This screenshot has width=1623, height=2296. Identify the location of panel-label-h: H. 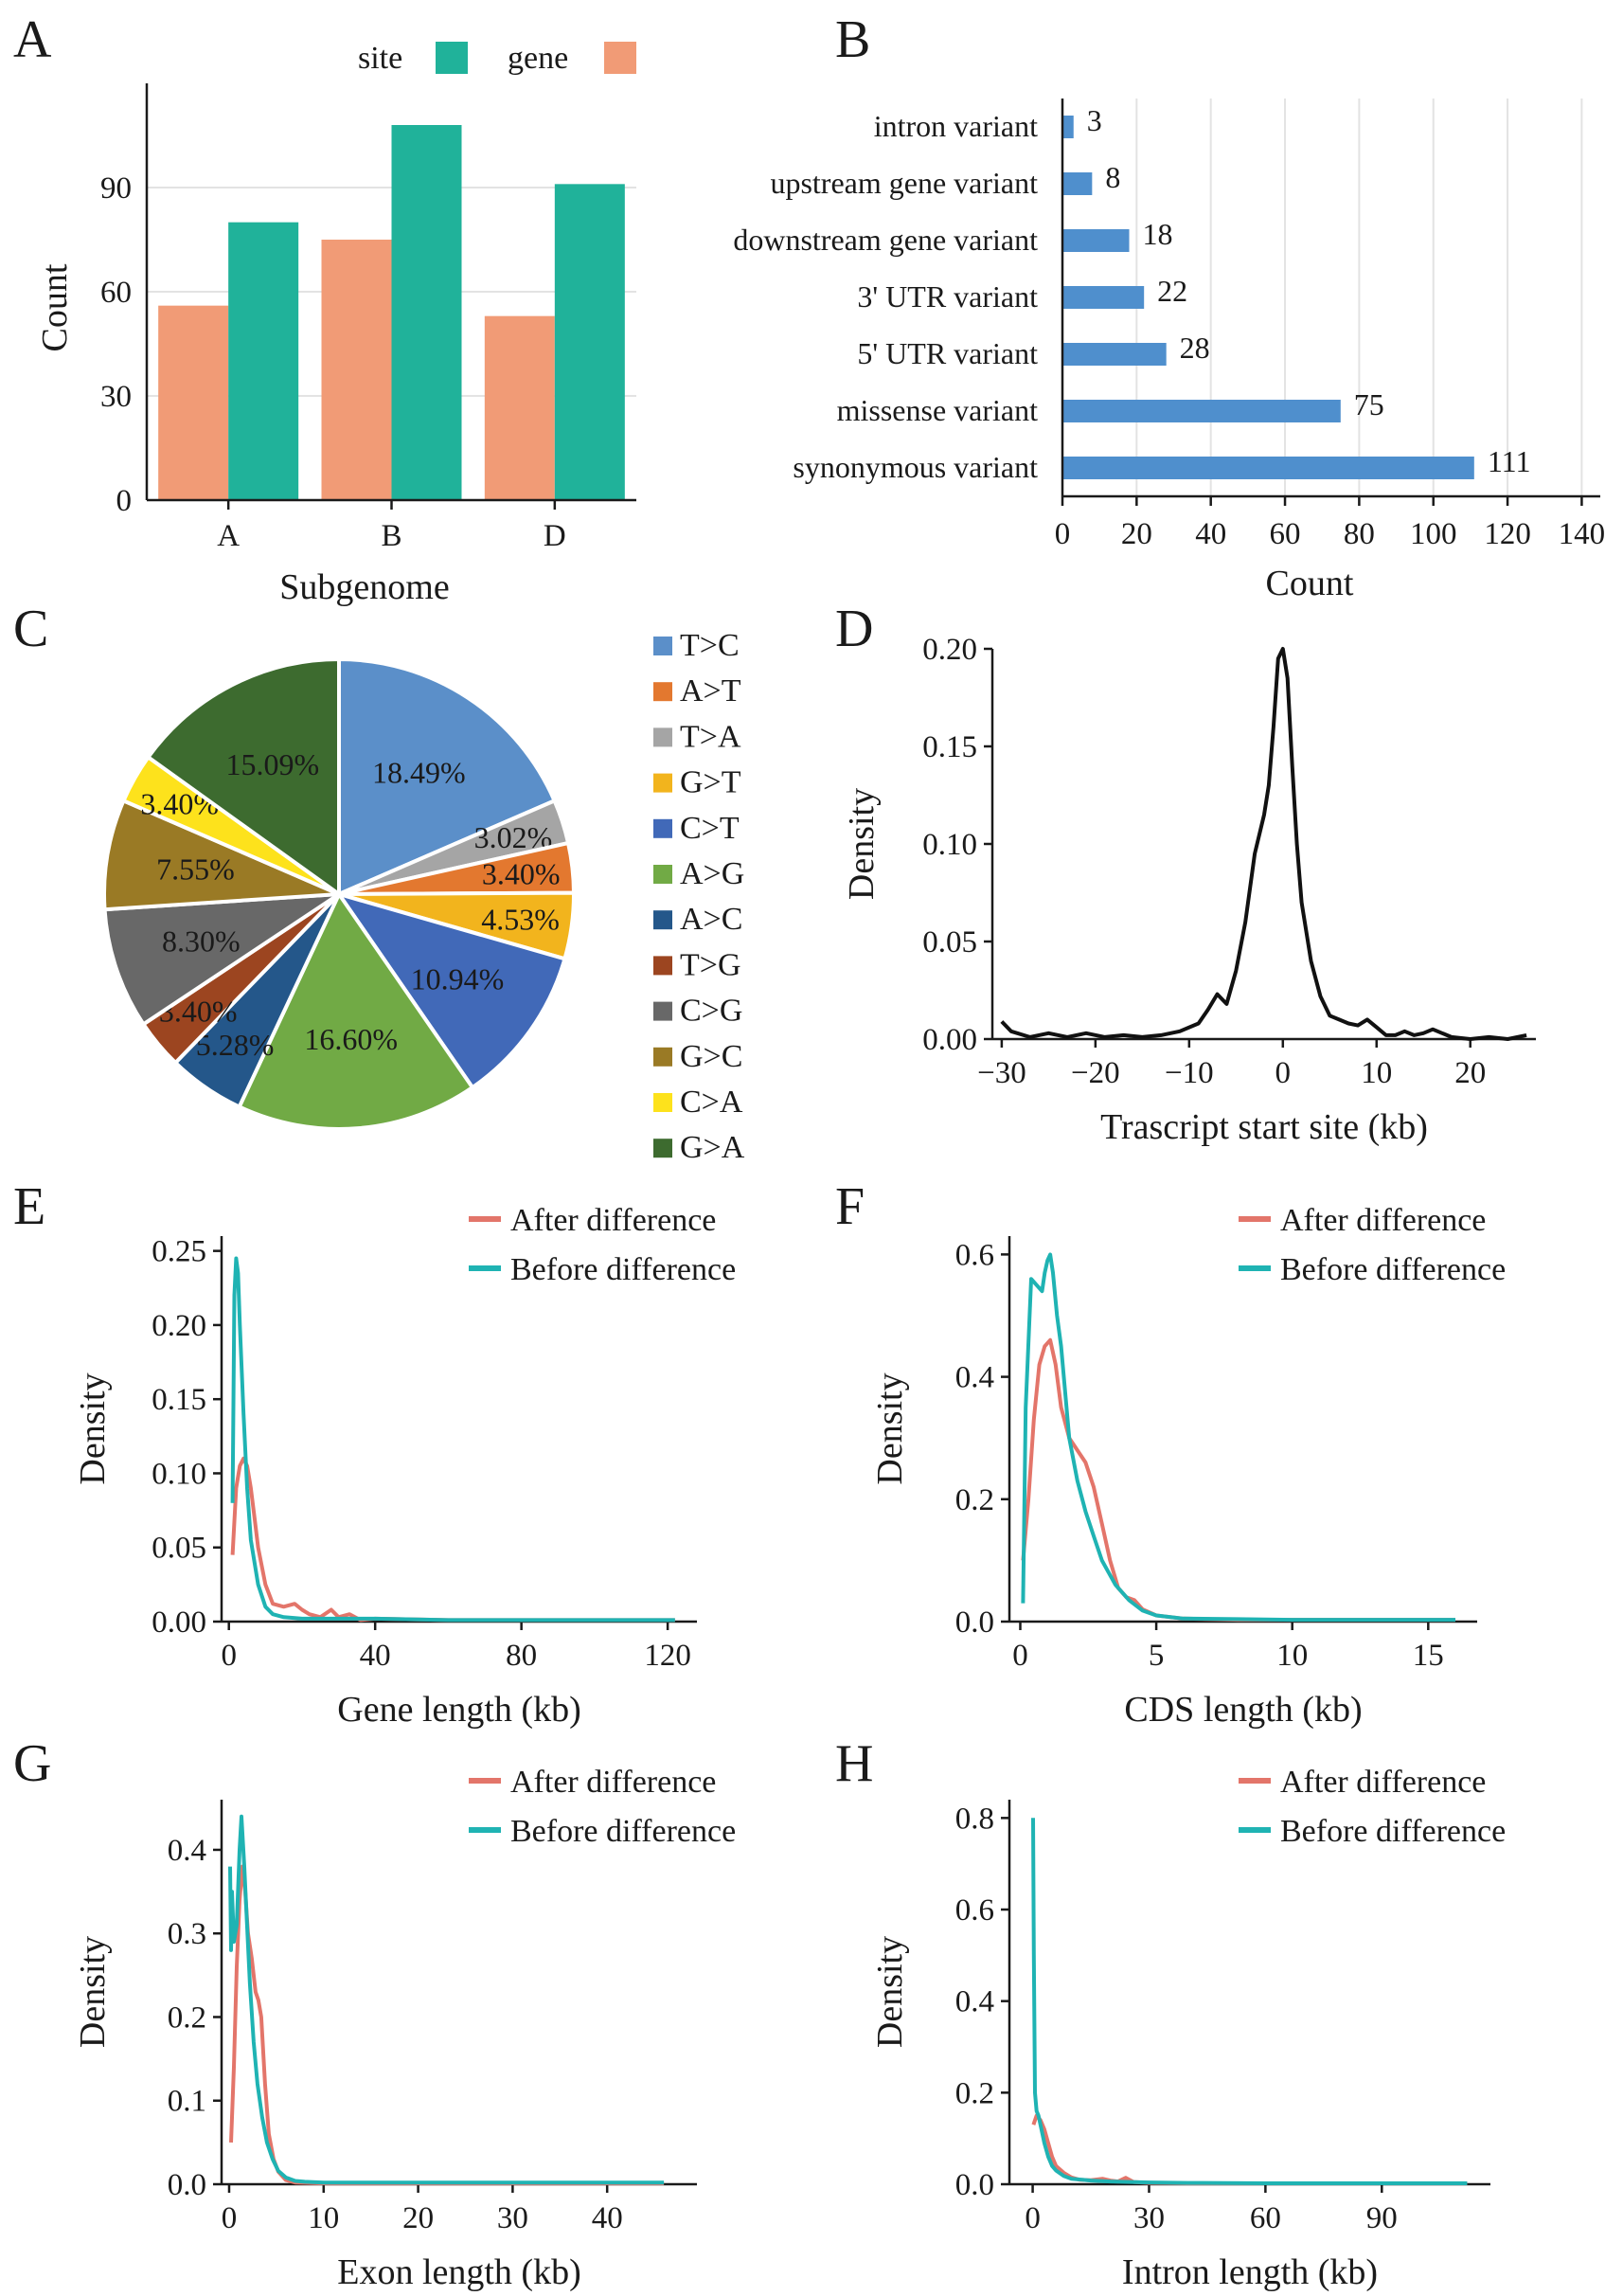
(854, 1763).